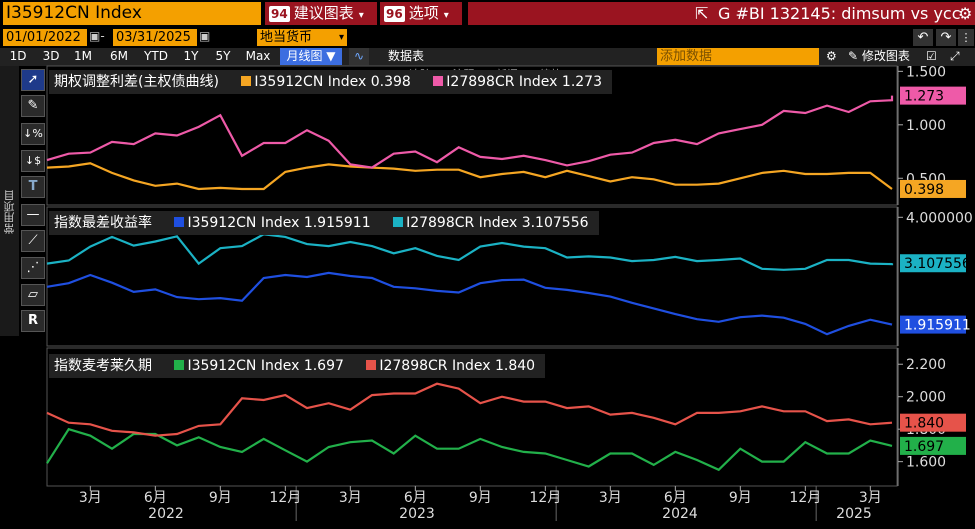  What do you see at coordinates (33, 161) in the screenshot?
I see `dollar-tool-icon: ↓$` at bounding box center [33, 161].